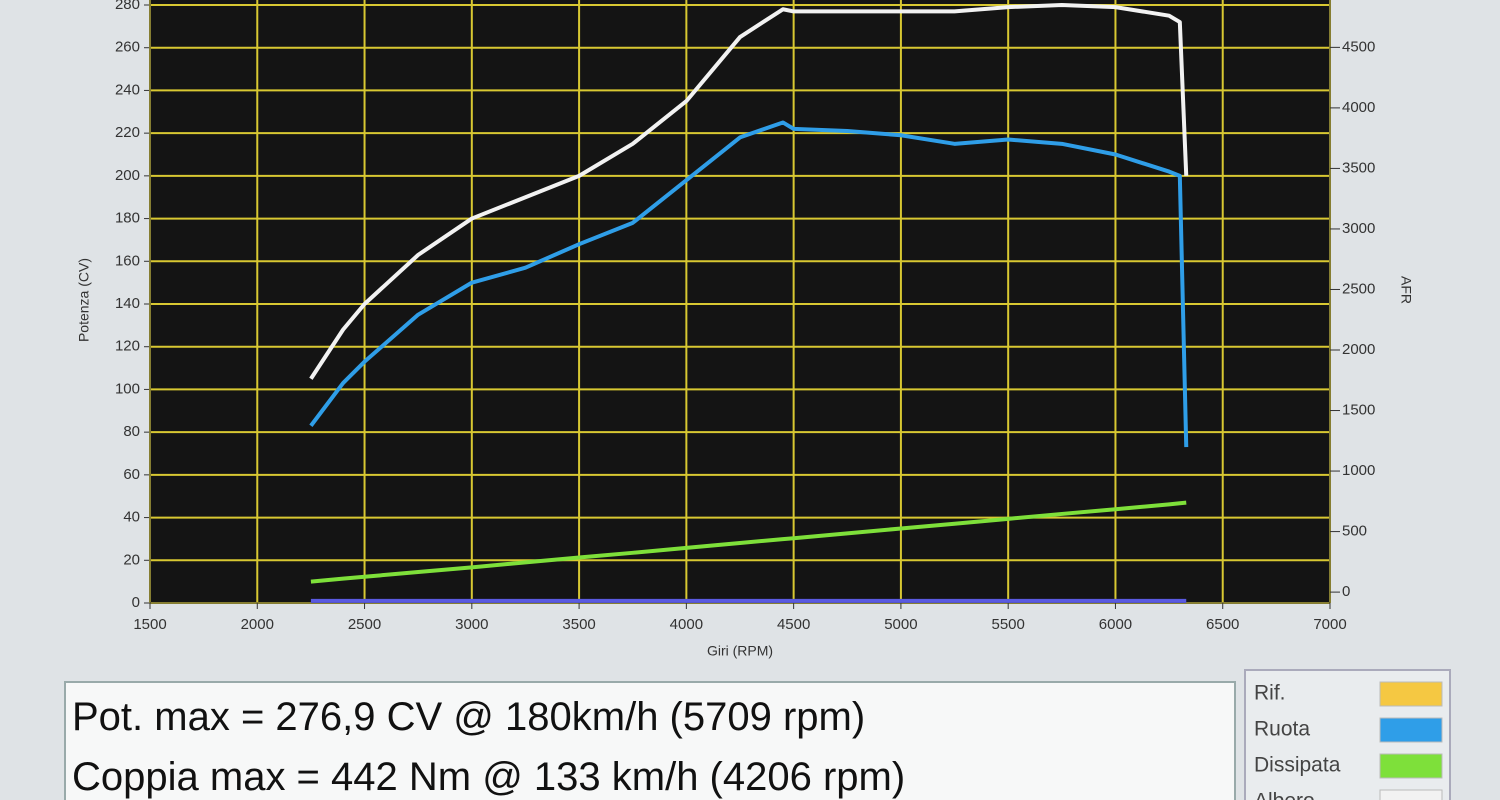  What do you see at coordinates (1270, 693) in the screenshot?
I see `legend-label: Rif.` at bounding box center [1270, 693].